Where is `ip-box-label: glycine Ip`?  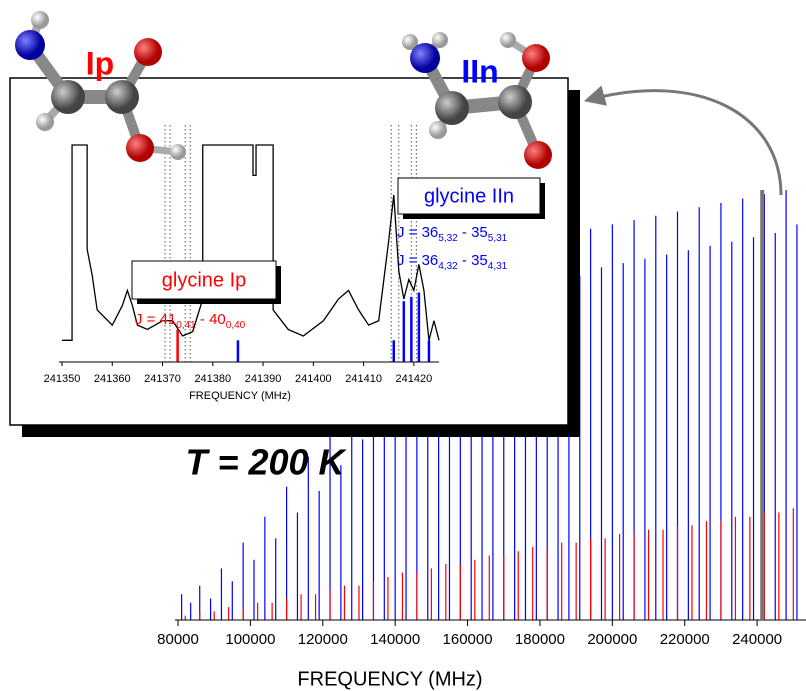 ip-box-label: glycine Ip is located at coordinates (204, 280).